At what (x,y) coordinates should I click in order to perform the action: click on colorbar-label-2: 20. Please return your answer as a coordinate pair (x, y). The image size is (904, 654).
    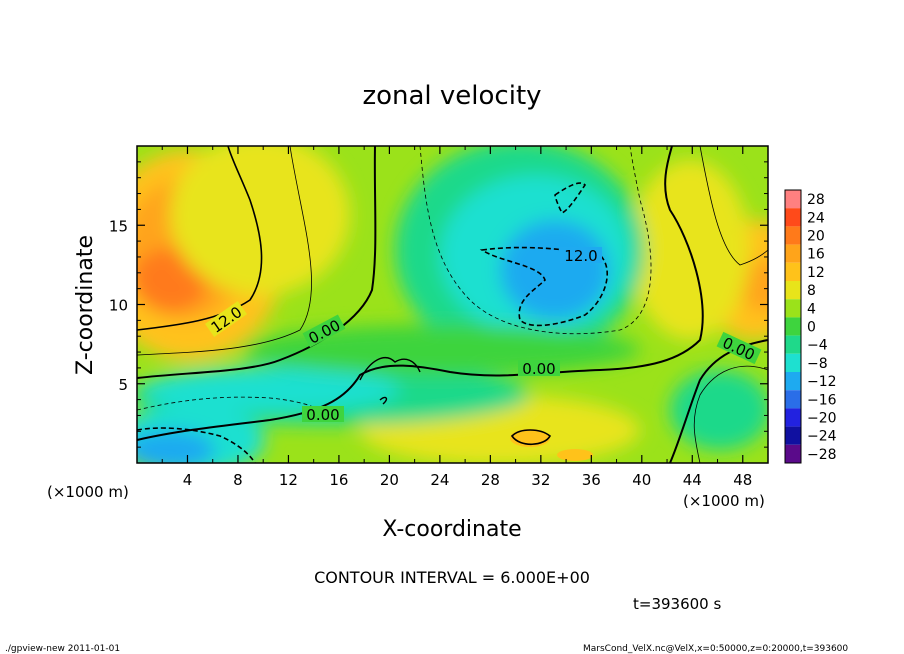
    Looking at the image, I should click on (816, 237).